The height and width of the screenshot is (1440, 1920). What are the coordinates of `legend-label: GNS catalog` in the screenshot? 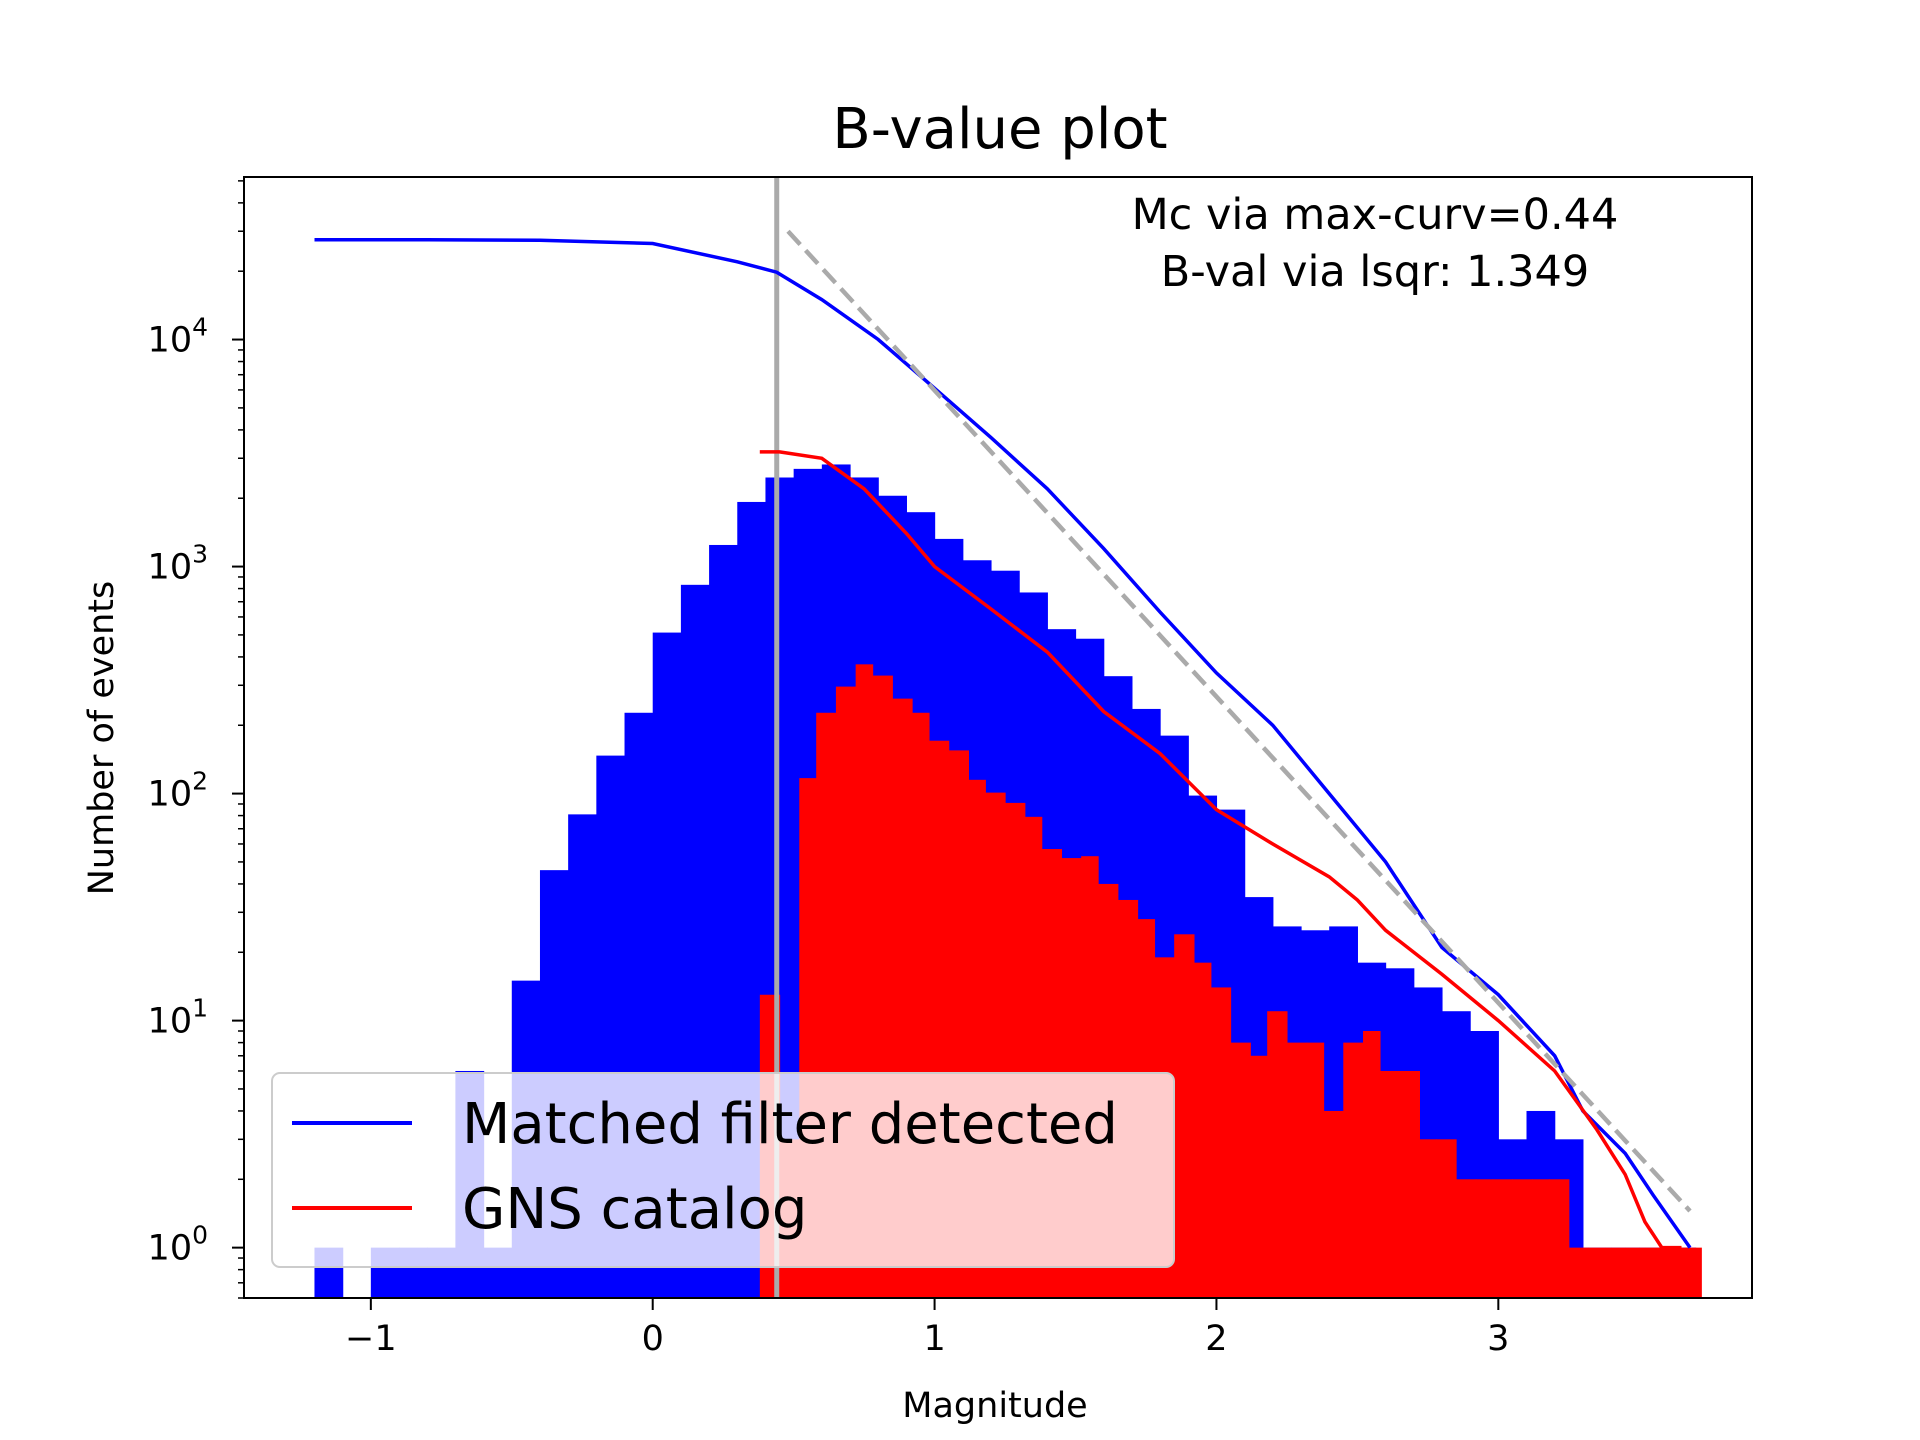 It's located at (634, 1209).